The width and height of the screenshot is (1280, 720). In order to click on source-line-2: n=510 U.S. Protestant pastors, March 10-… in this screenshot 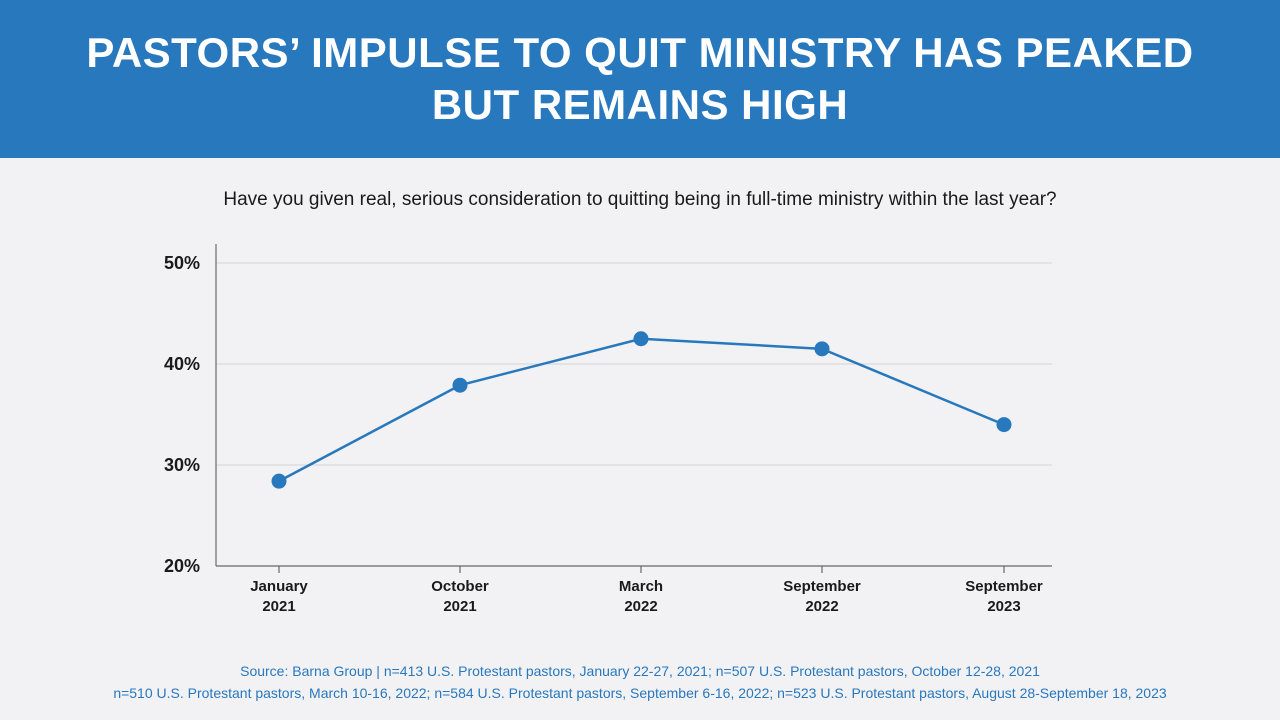, I will do `click(640, 693)`.